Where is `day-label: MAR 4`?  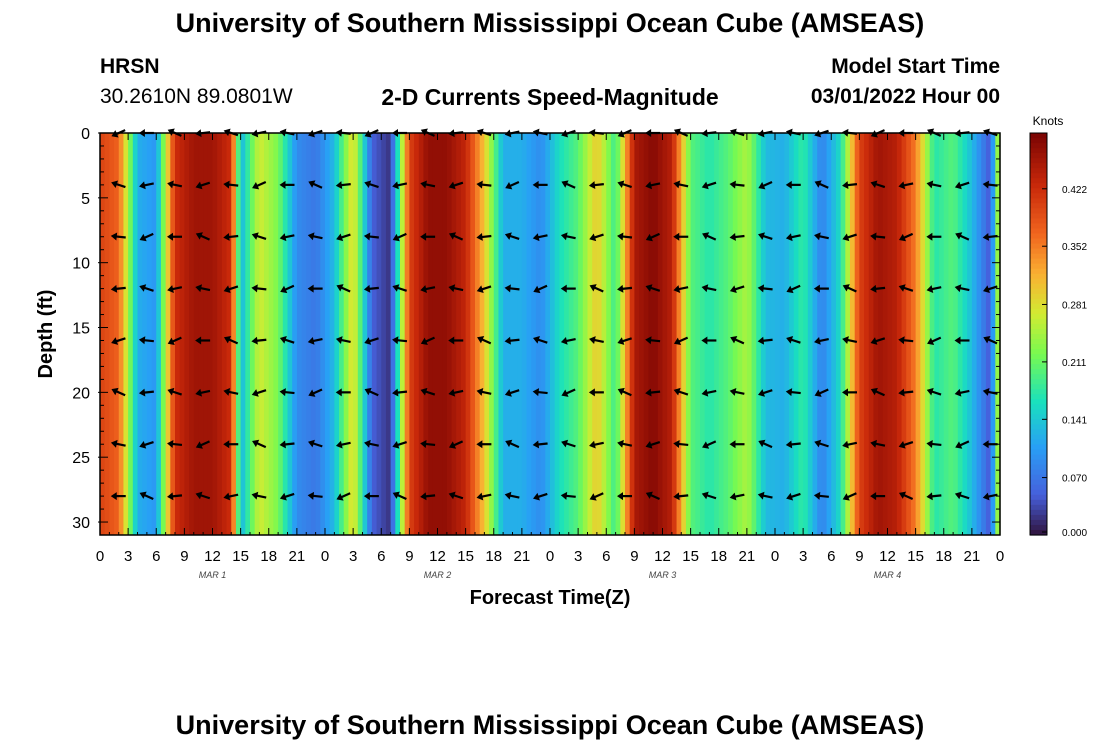
day-label: MAR 4 is located at coordinates (888, 575).